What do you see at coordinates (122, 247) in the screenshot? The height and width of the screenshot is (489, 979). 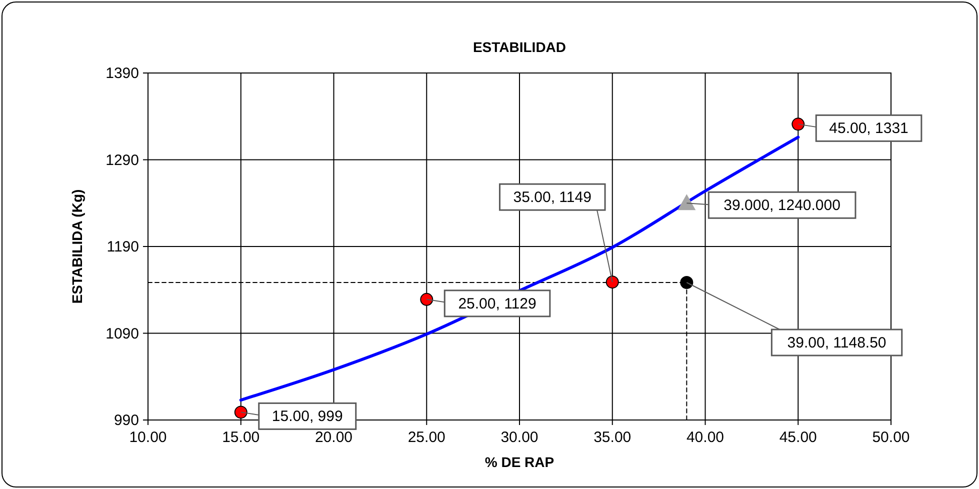 I see `y-tick-label: 1190` at bounding box center [122, 247].